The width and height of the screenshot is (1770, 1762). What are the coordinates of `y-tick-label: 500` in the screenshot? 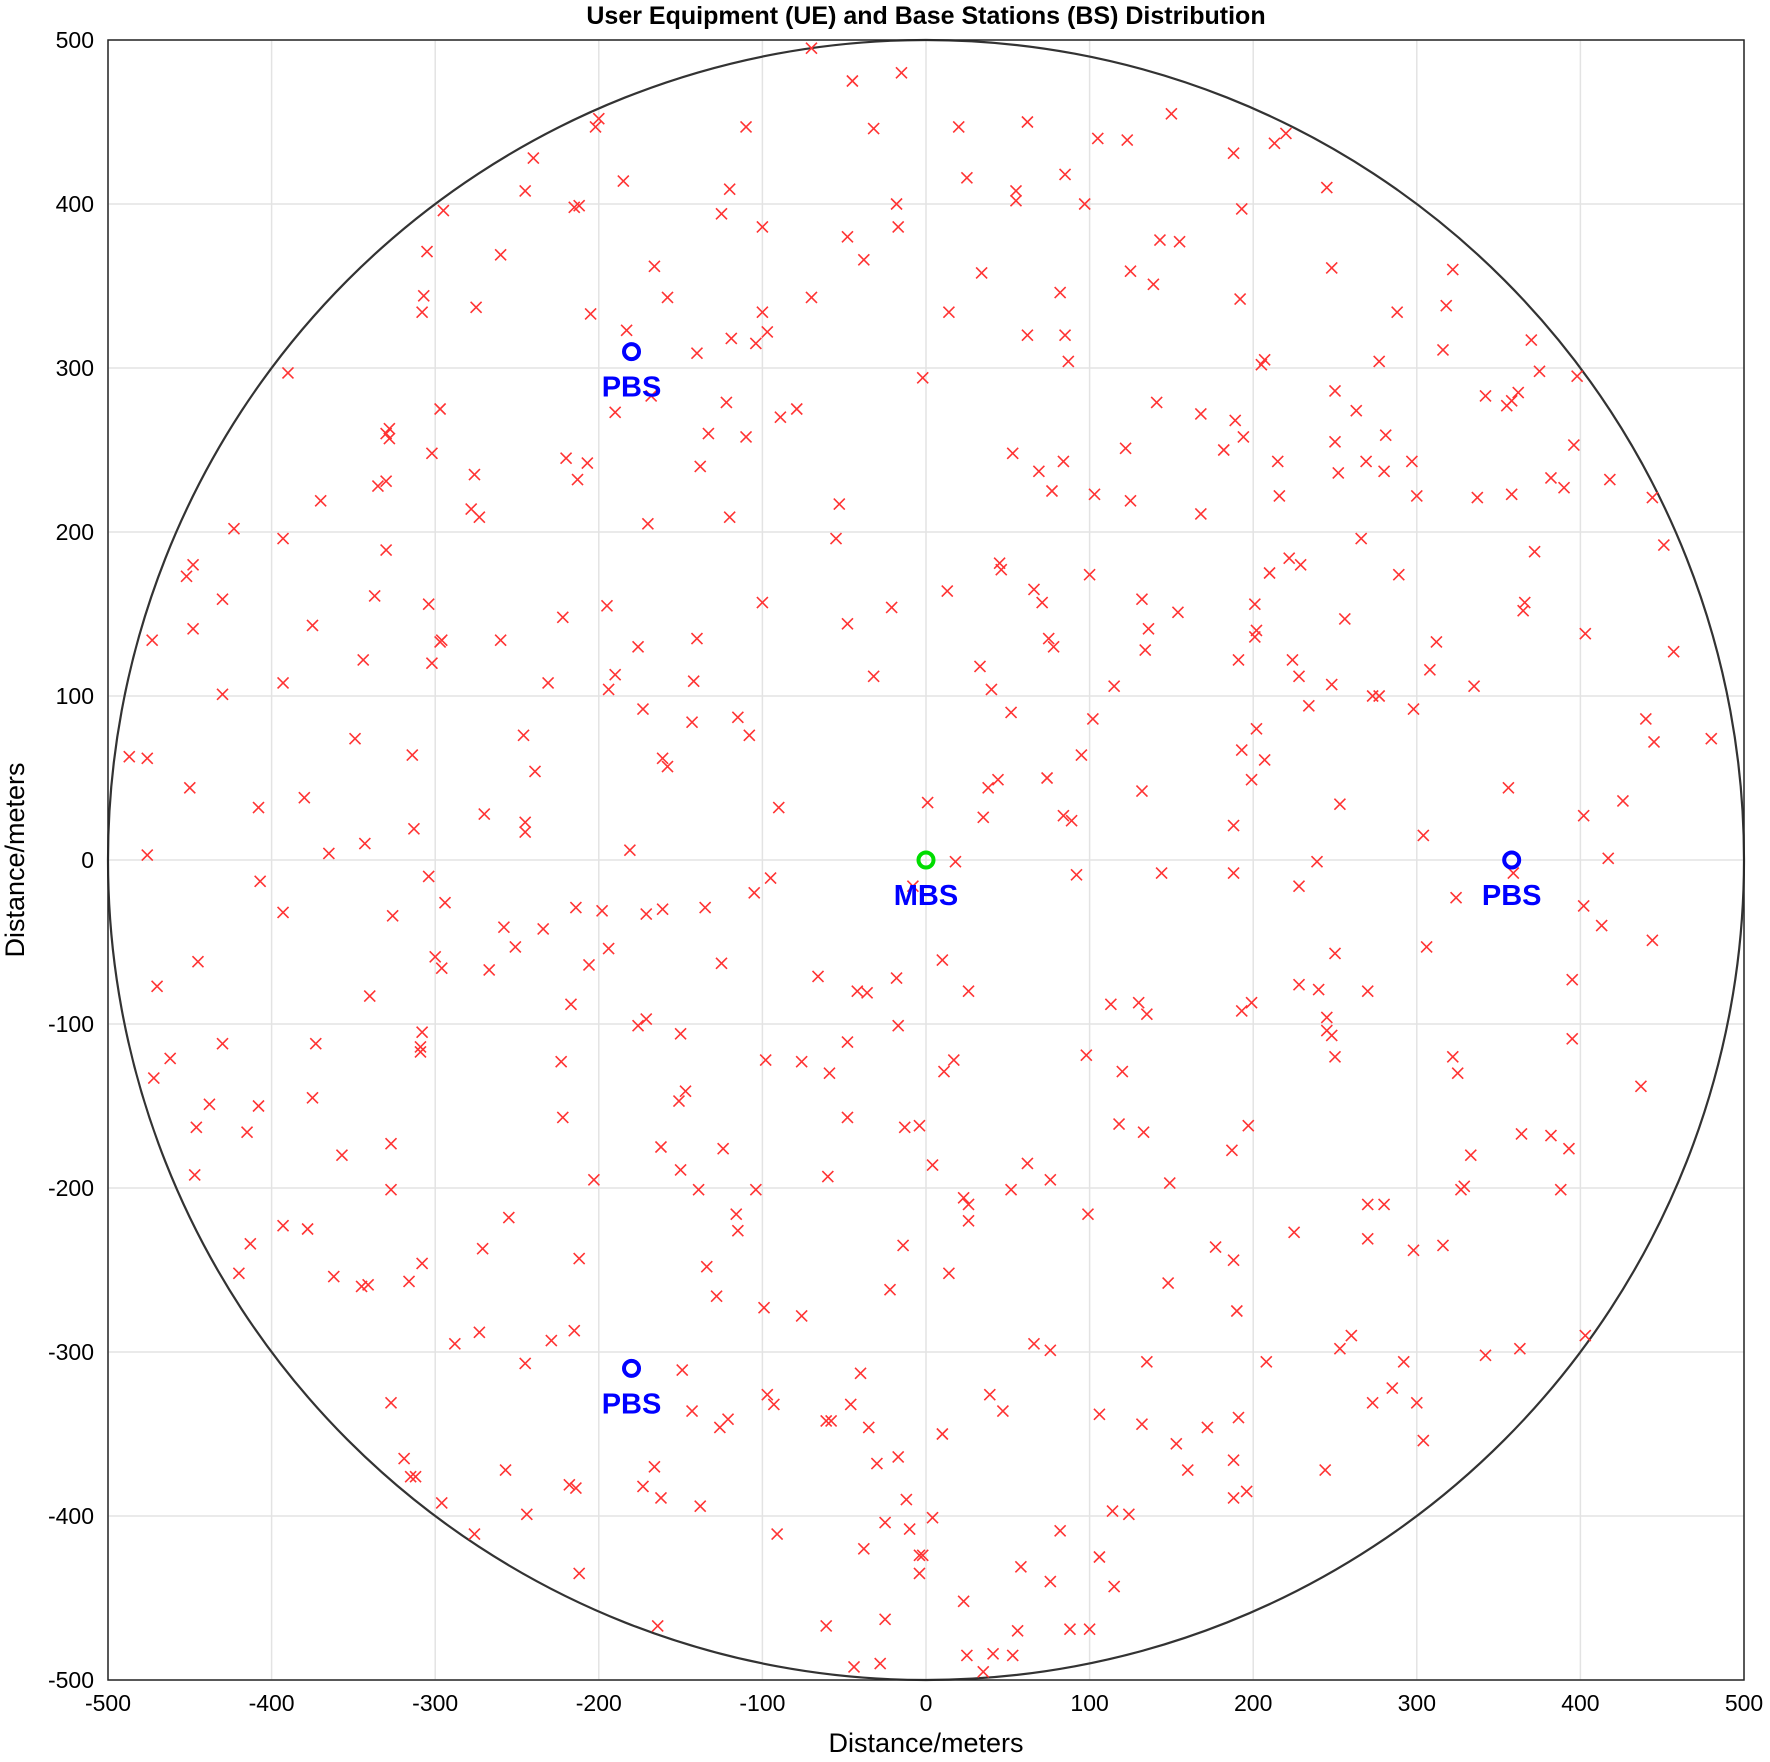 It's located at (75, 40).